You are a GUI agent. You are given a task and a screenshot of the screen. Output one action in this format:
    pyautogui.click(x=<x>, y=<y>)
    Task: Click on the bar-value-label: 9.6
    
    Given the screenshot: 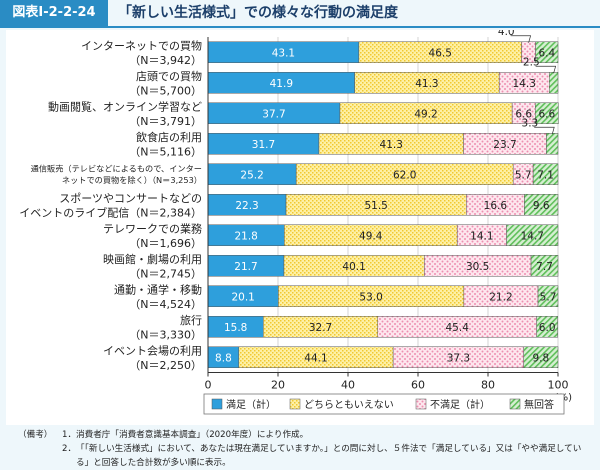 What is the action you would take?
    pyautogui.click(x=541, y=206)
    